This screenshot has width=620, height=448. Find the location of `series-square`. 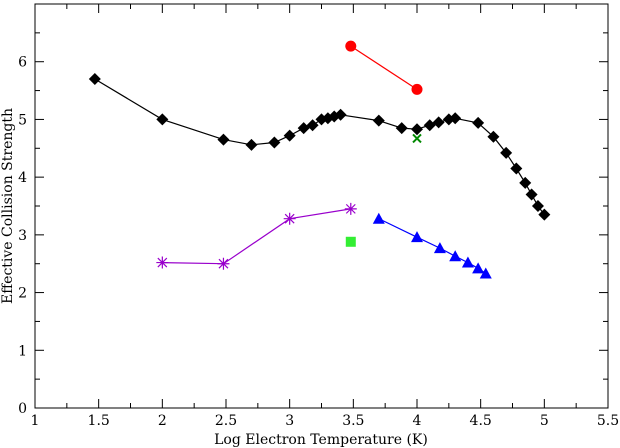

series-square is located at coordinates (350, 241).